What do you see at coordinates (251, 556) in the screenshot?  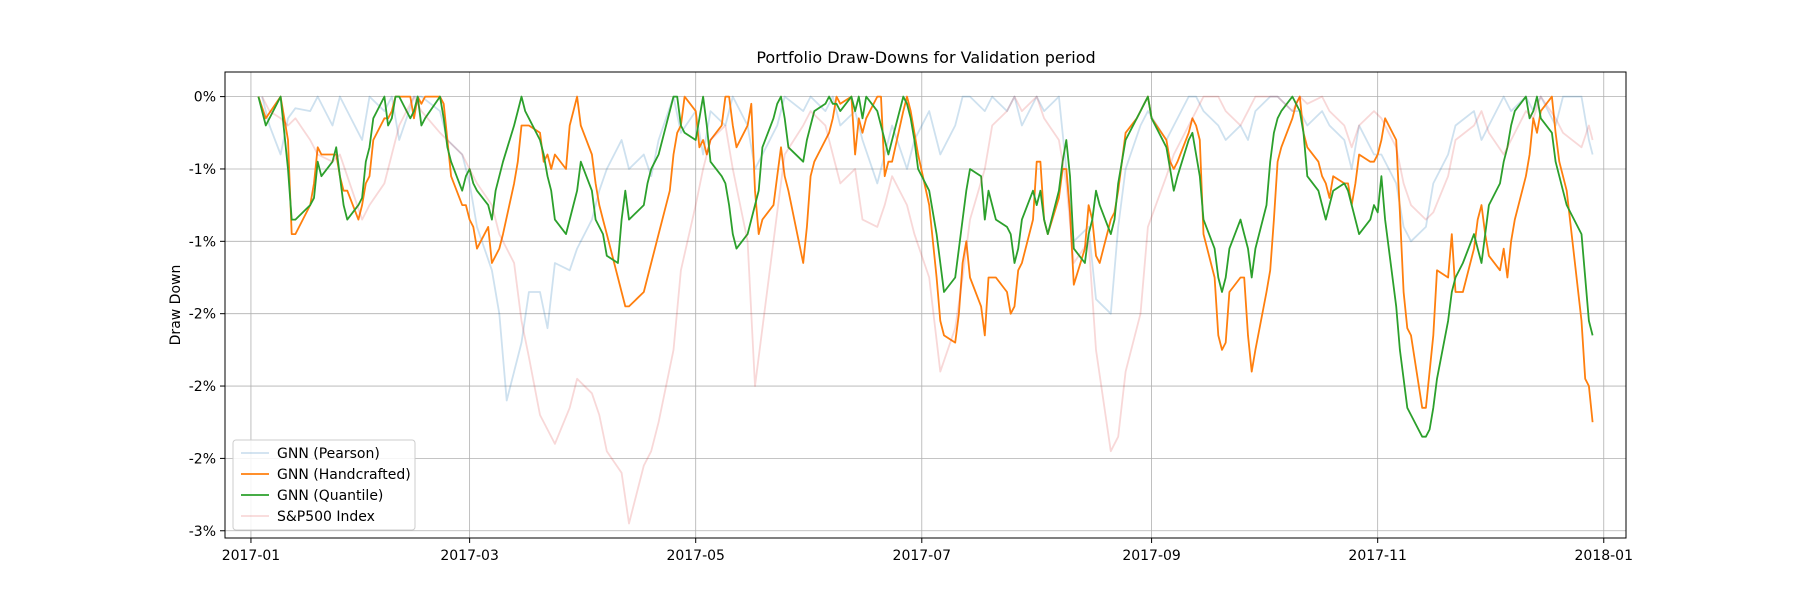 I see `x-tick-label: 2017-01` at bounding box center [251, 556].